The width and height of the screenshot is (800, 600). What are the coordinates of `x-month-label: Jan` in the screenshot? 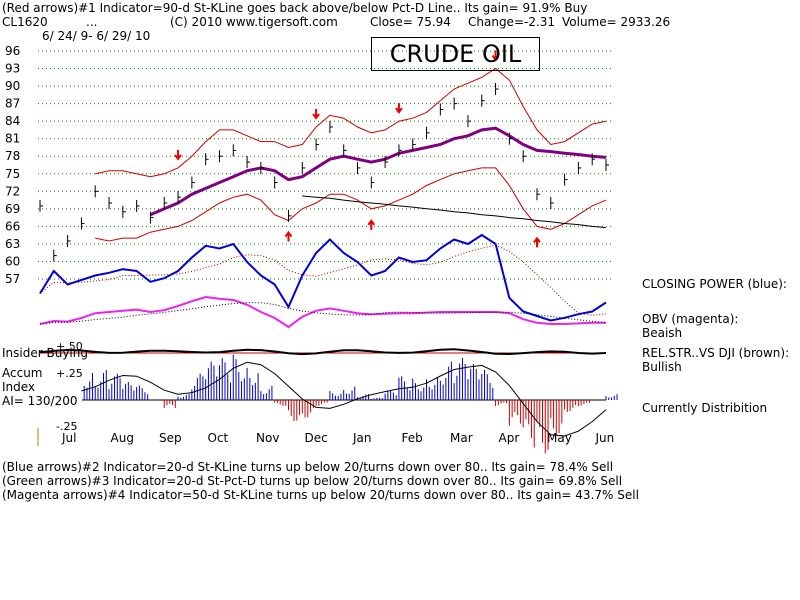 It's located at (362, 438).